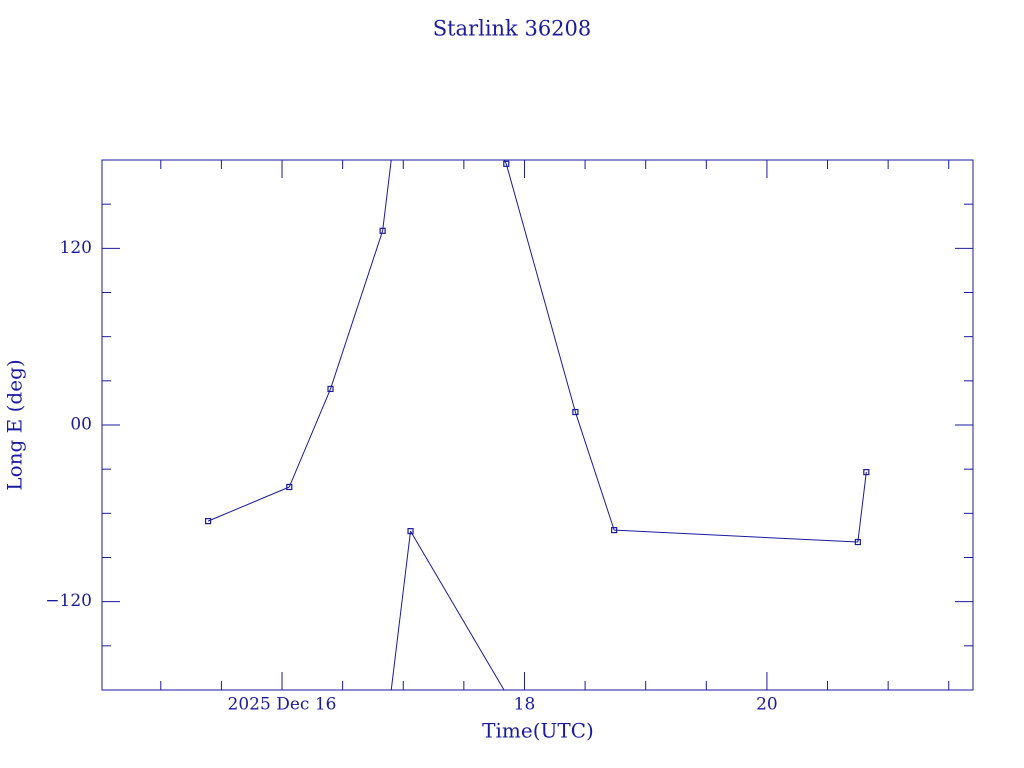 The height and width of the screenshot is (768, 1024). What do you see at coordinates (76, 248) in the screenshot?
I see `y-tick-label: 120` at bounding box center [76, 248].